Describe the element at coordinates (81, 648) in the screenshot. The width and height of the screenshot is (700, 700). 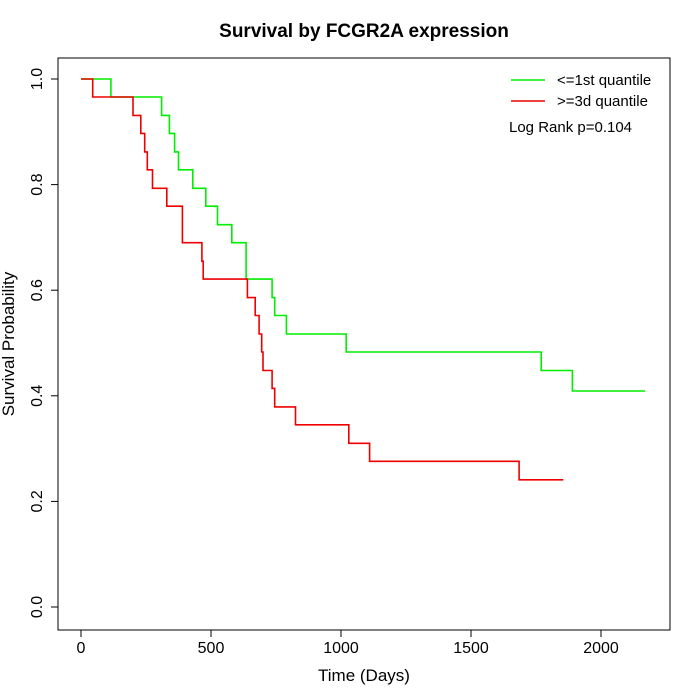
I see `x-tick-label: 0` at that location.